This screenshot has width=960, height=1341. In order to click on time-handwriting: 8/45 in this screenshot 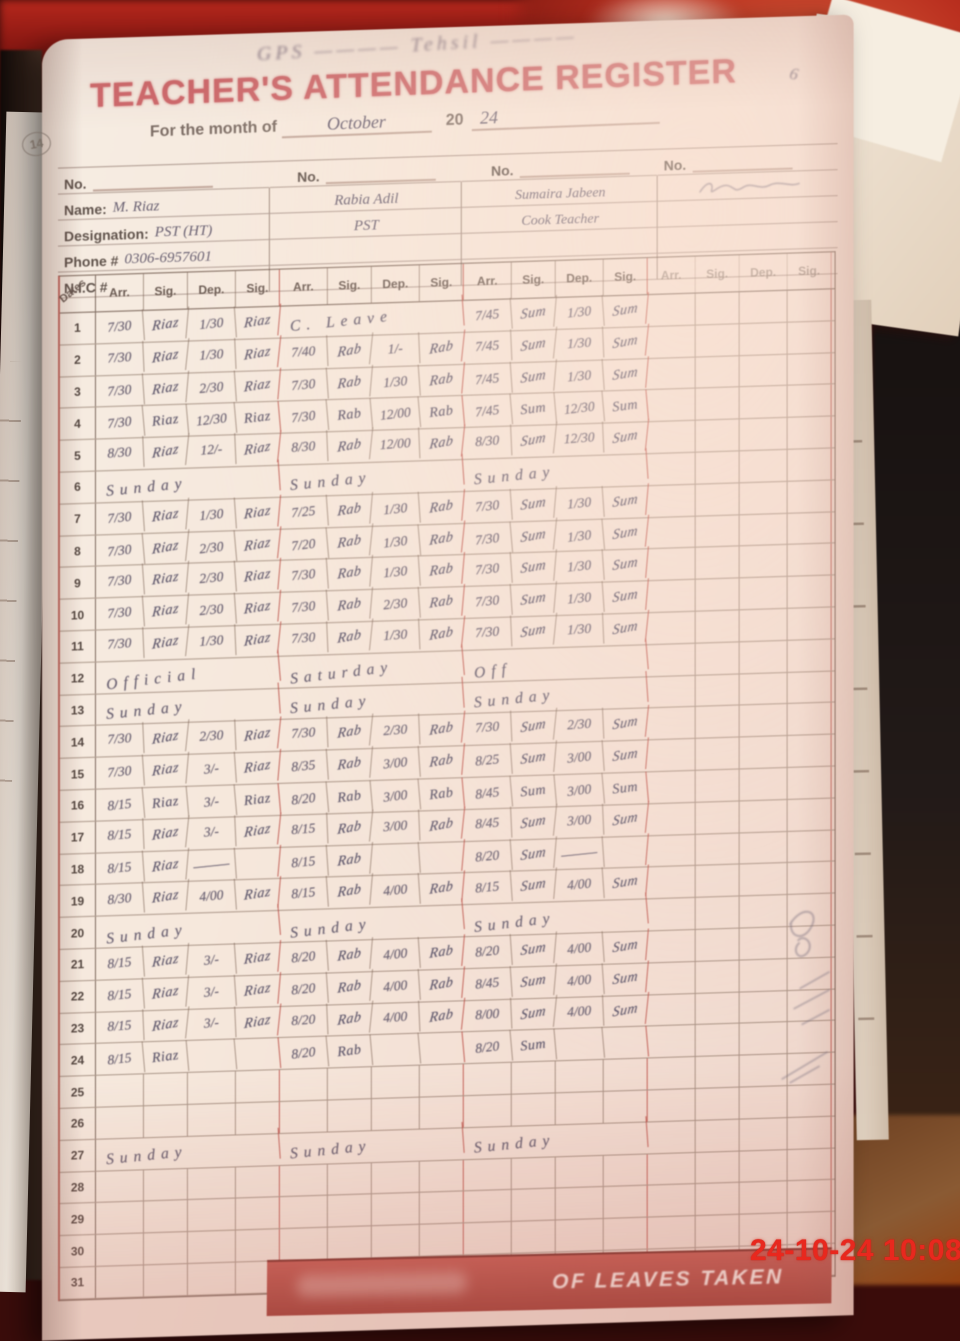, I will do `click(487, 983)`.